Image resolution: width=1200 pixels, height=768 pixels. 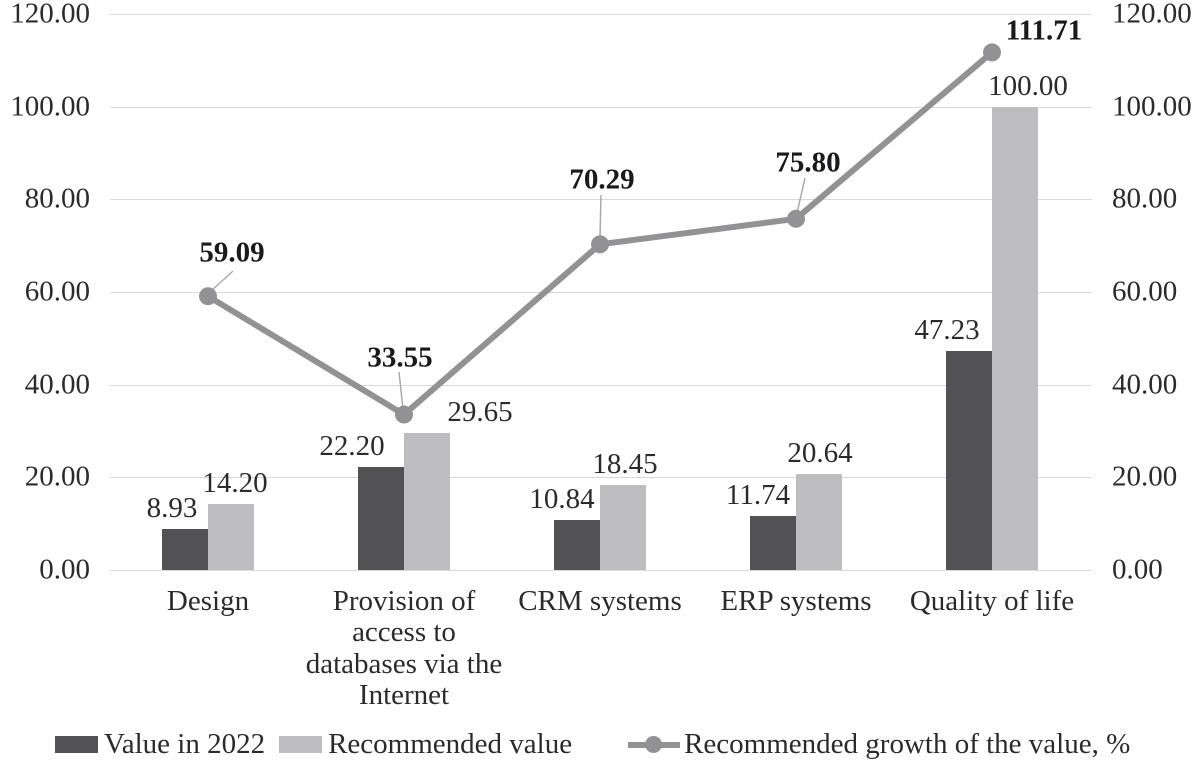 What do you see at coordinates (1028, 85) in the screenshot?
I see `bar-value-label: 100.00` at bounding box center [1028, 85].